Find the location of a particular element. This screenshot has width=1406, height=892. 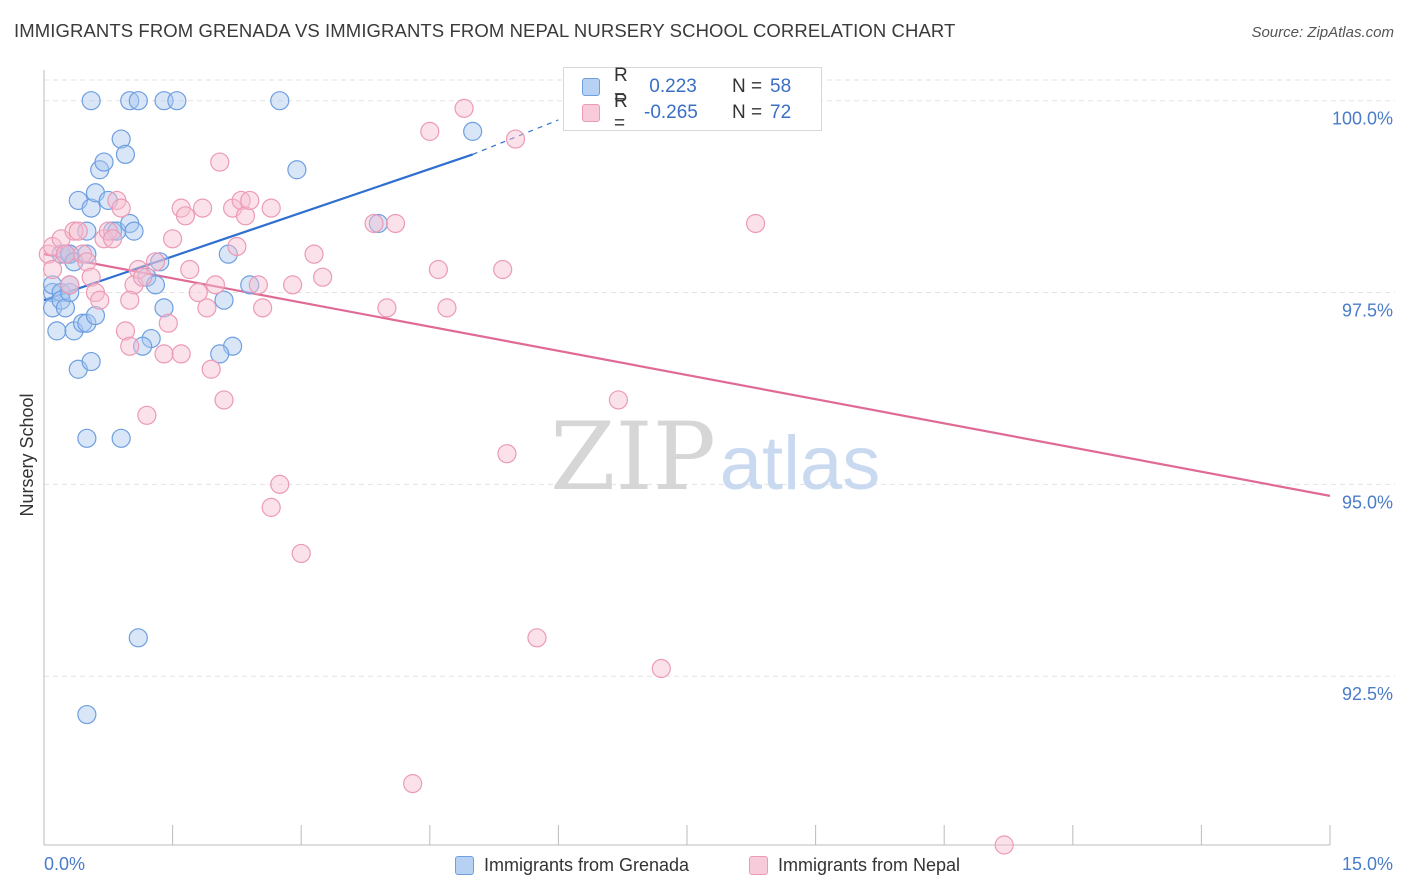

legend-row-nepal: R = -0.265 N = 72 is located at coordinates (687, 112).